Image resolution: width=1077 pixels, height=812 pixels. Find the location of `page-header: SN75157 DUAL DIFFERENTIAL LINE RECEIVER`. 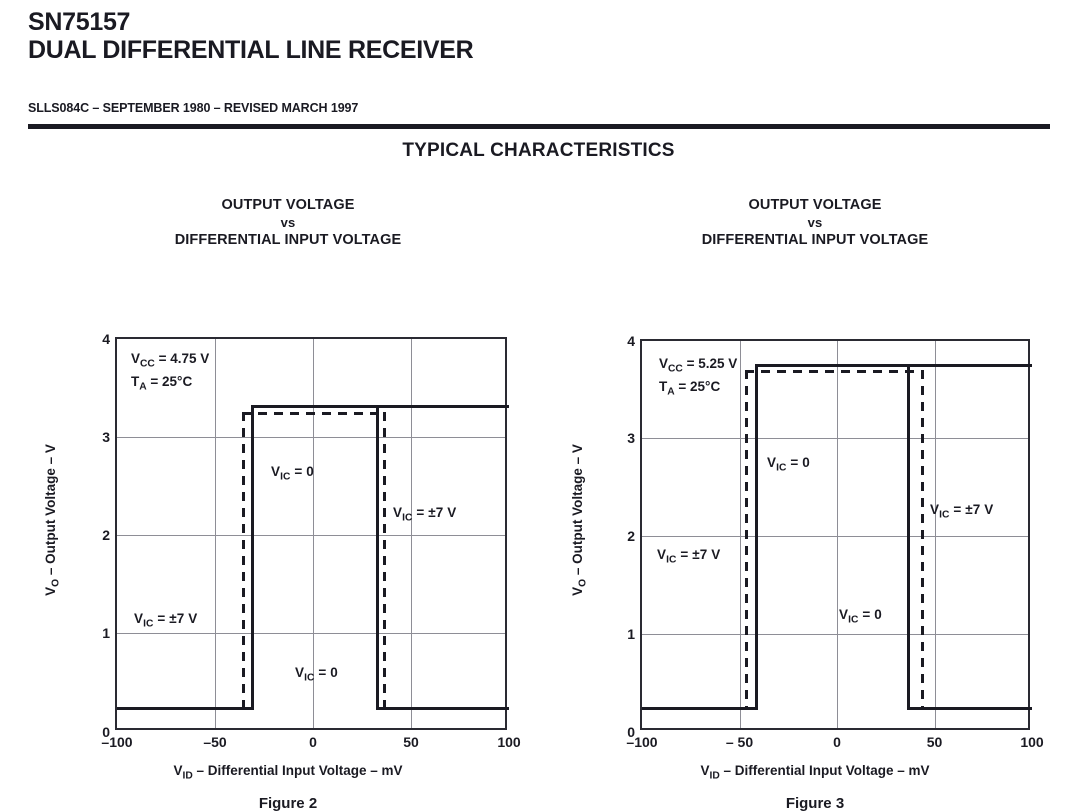

page-header: SN75157 DUAL DIFFERENTIAL LINE RECEIVER is located at coordinates (538, 36).